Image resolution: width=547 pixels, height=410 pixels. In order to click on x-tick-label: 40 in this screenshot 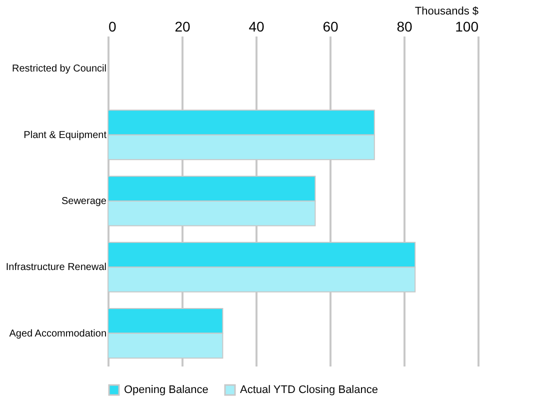, I will do `click(256, 26)`.